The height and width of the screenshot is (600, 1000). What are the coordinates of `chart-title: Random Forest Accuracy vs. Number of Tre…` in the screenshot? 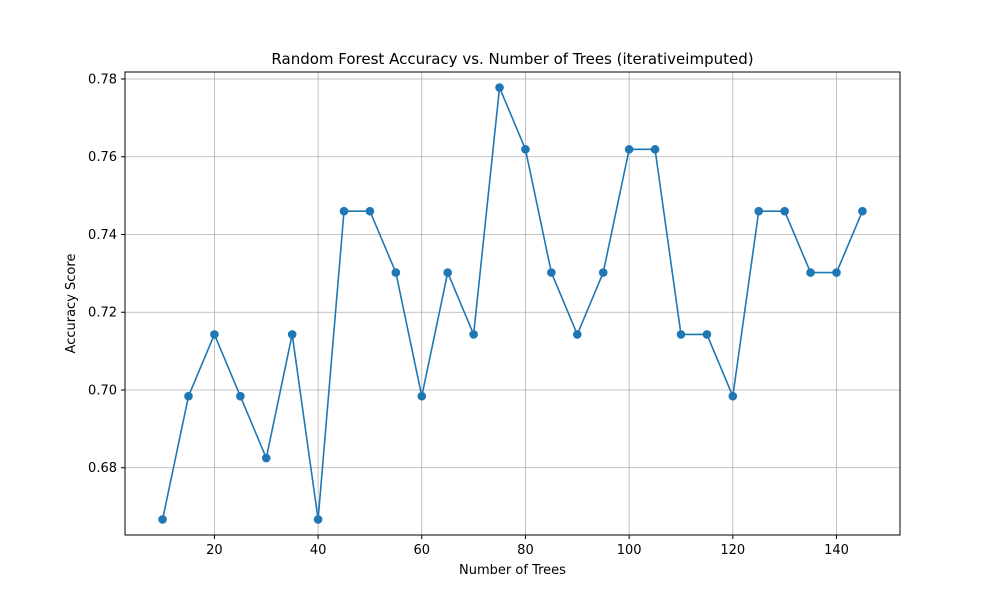 It's located at (512, 59).